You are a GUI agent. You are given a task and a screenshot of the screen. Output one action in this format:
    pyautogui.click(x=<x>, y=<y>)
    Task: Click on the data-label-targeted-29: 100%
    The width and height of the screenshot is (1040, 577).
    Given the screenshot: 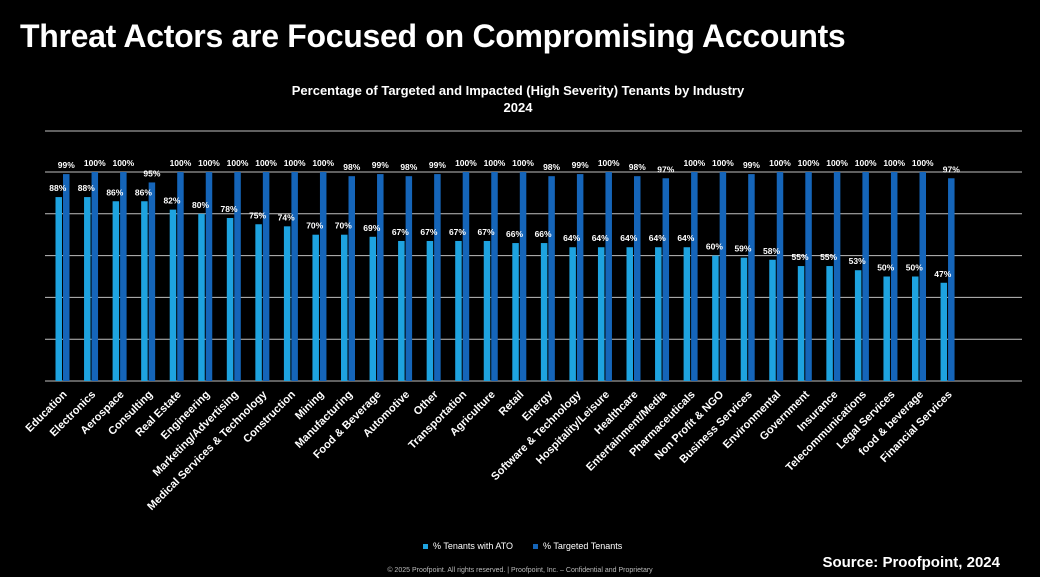 What is the action you would take?
    pyautogui.click(x=894, y=163)
    